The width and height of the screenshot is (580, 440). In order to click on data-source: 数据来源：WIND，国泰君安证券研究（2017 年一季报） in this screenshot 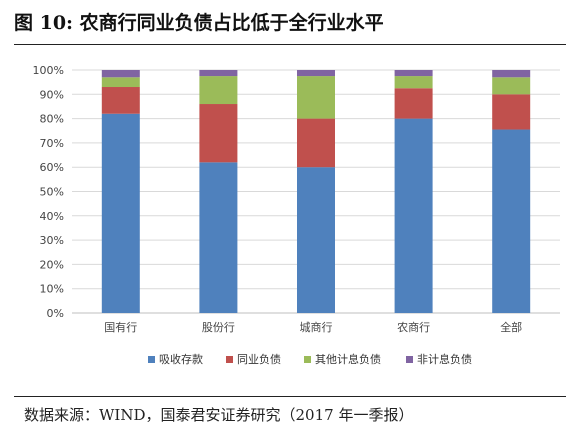, I will do `click(219, 415)`.